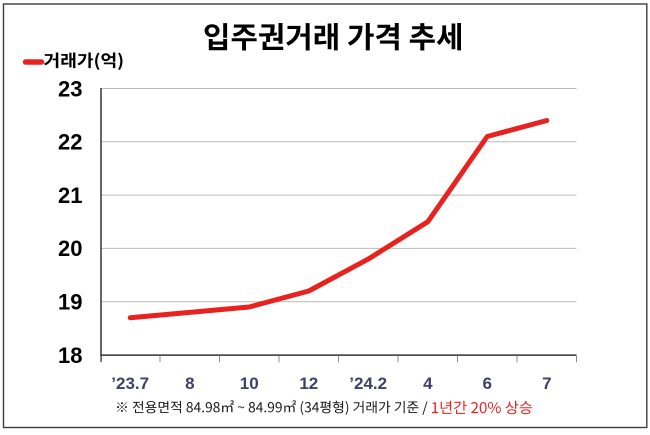 The height and width of the screenshot is (435, 650). What do you see at coordinates (368, 383) in the screenshot?
I see `svg-text: ’24.2` at bounding box center [368, 383].